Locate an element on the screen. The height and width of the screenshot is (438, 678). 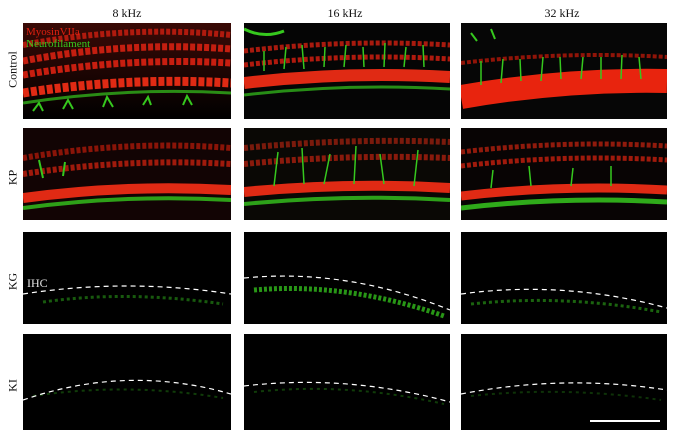
panel-ki-32khz is located at coordinates (564, 382).